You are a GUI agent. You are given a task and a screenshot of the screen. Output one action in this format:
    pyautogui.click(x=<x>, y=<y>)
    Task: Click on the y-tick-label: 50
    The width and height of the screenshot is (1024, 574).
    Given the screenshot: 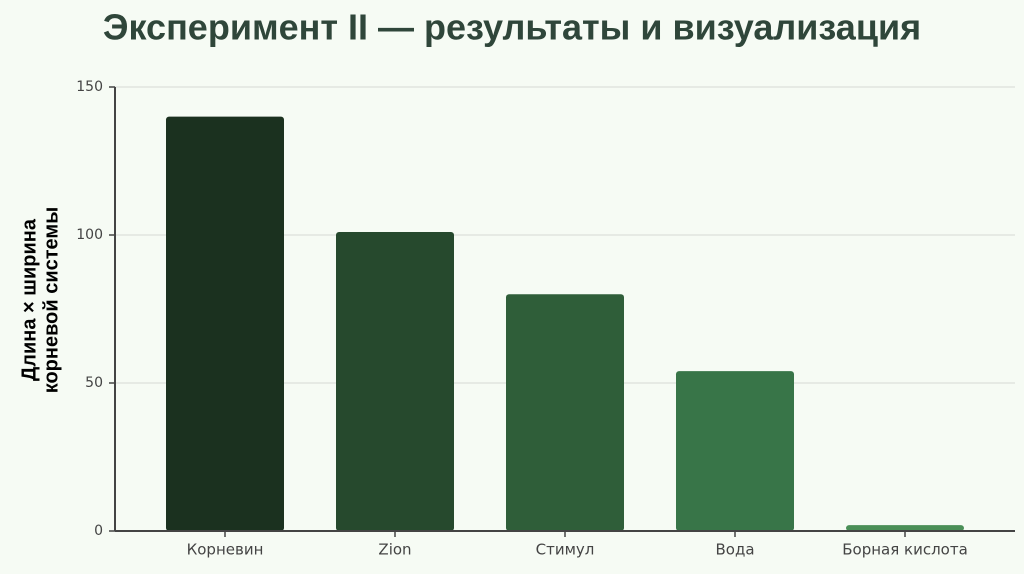 What is the action you would take?
    pyautogui.click(x=94, y=383)
    